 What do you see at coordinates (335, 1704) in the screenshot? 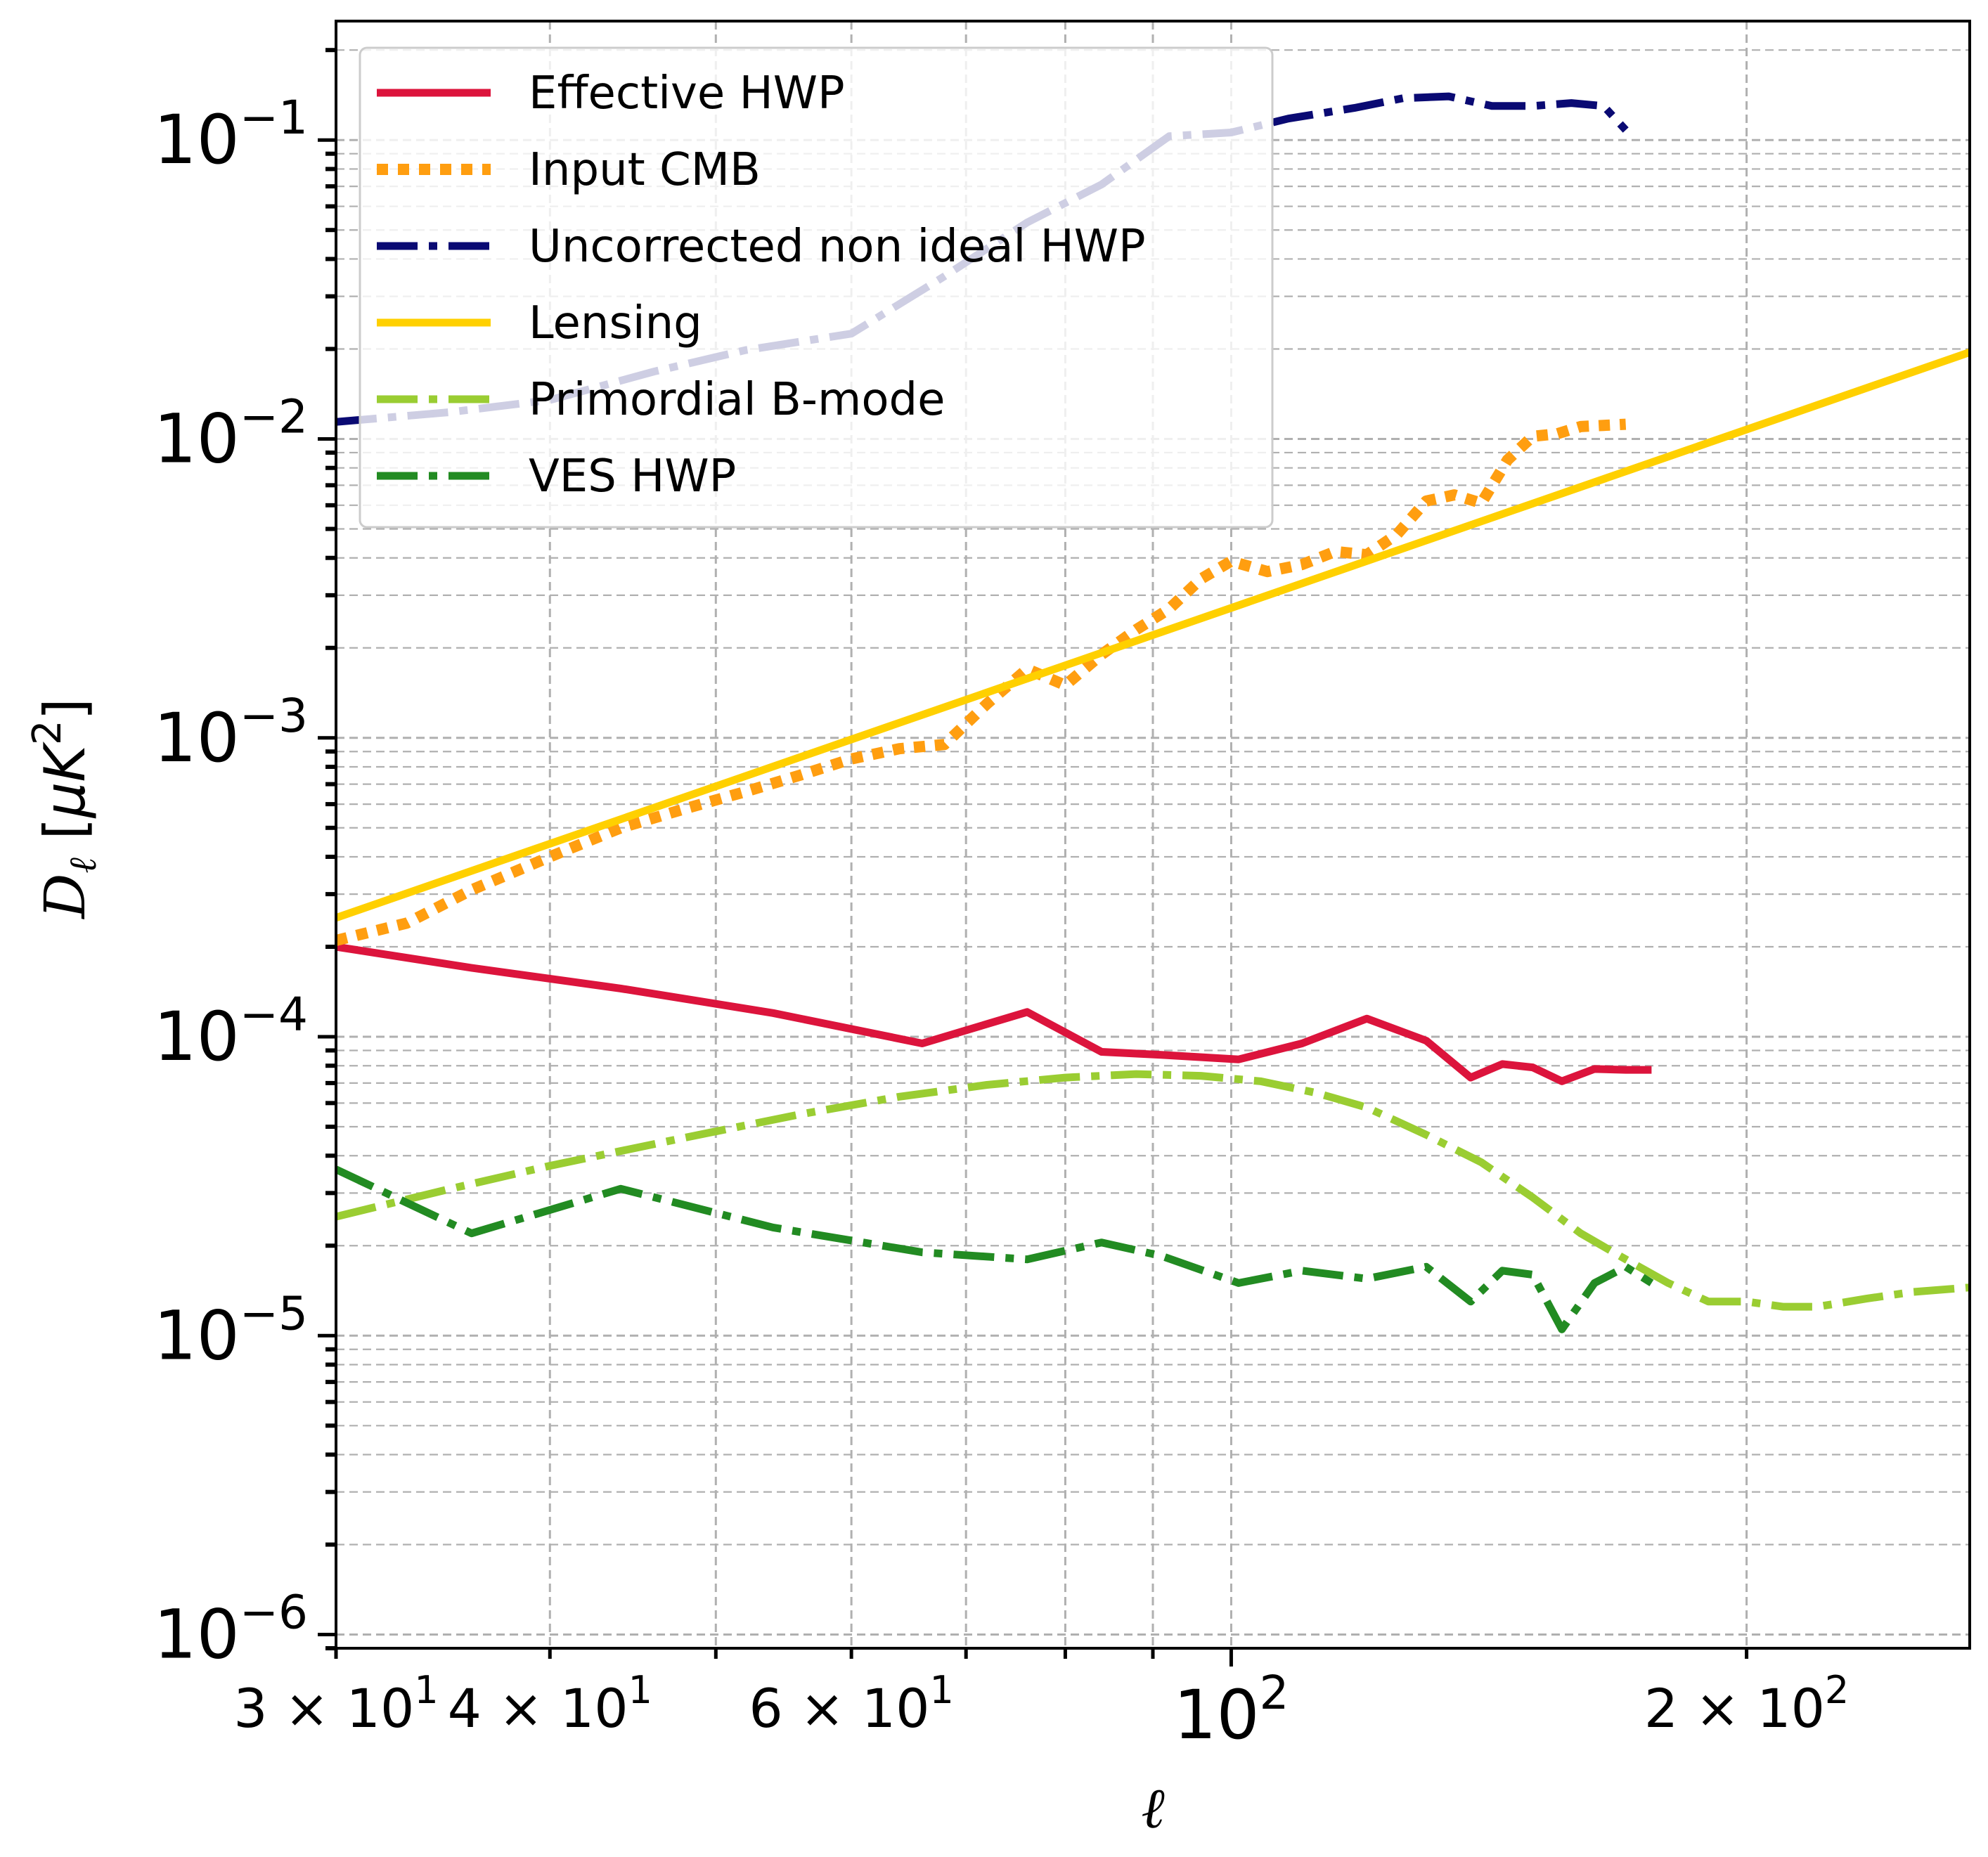
I see `x-tick-label: 3 × 101` at bounding box center [335, 1704].